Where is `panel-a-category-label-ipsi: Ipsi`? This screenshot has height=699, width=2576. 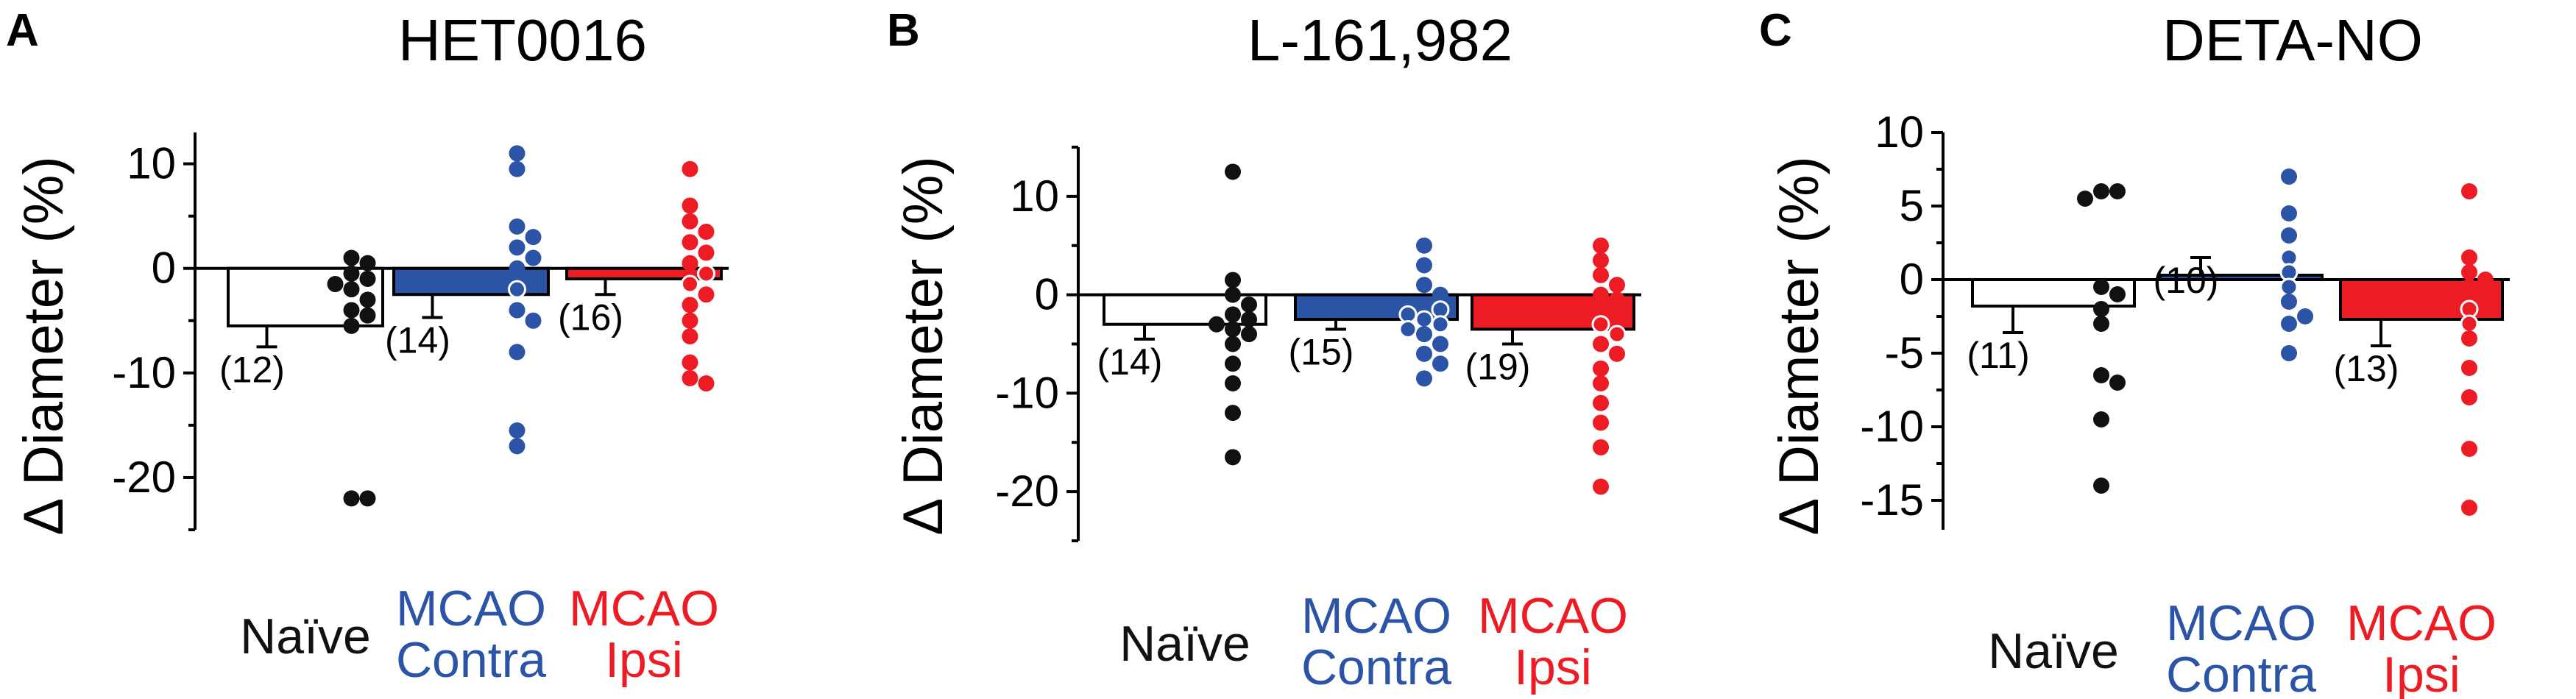 panel-a-category-label-ipsi: Ipsi is located at coordinates (644, 660).